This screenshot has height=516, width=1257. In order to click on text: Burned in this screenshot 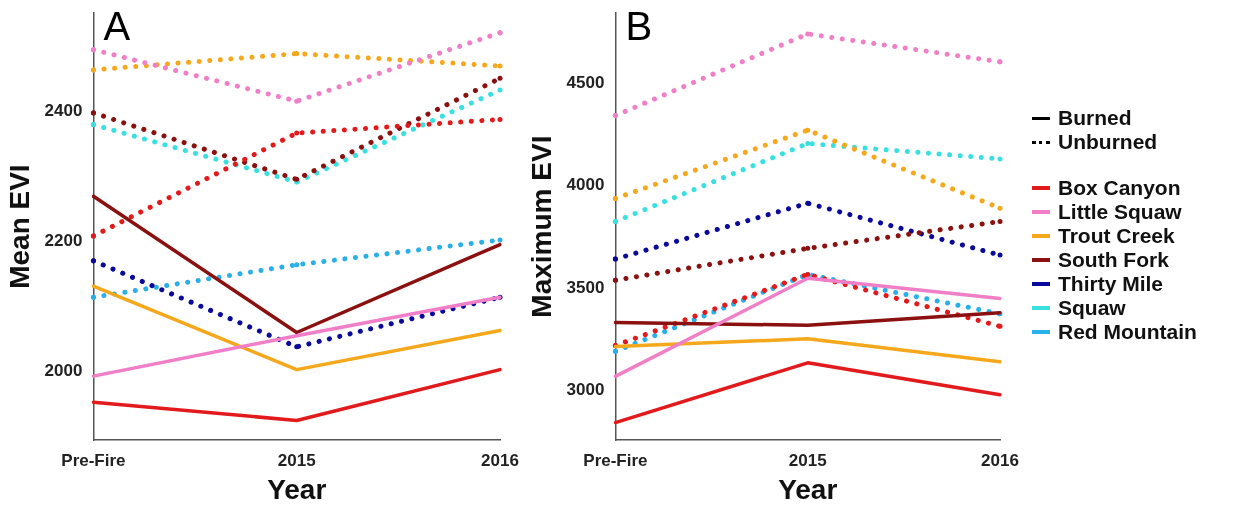, I will do `click(1095, 118)`.